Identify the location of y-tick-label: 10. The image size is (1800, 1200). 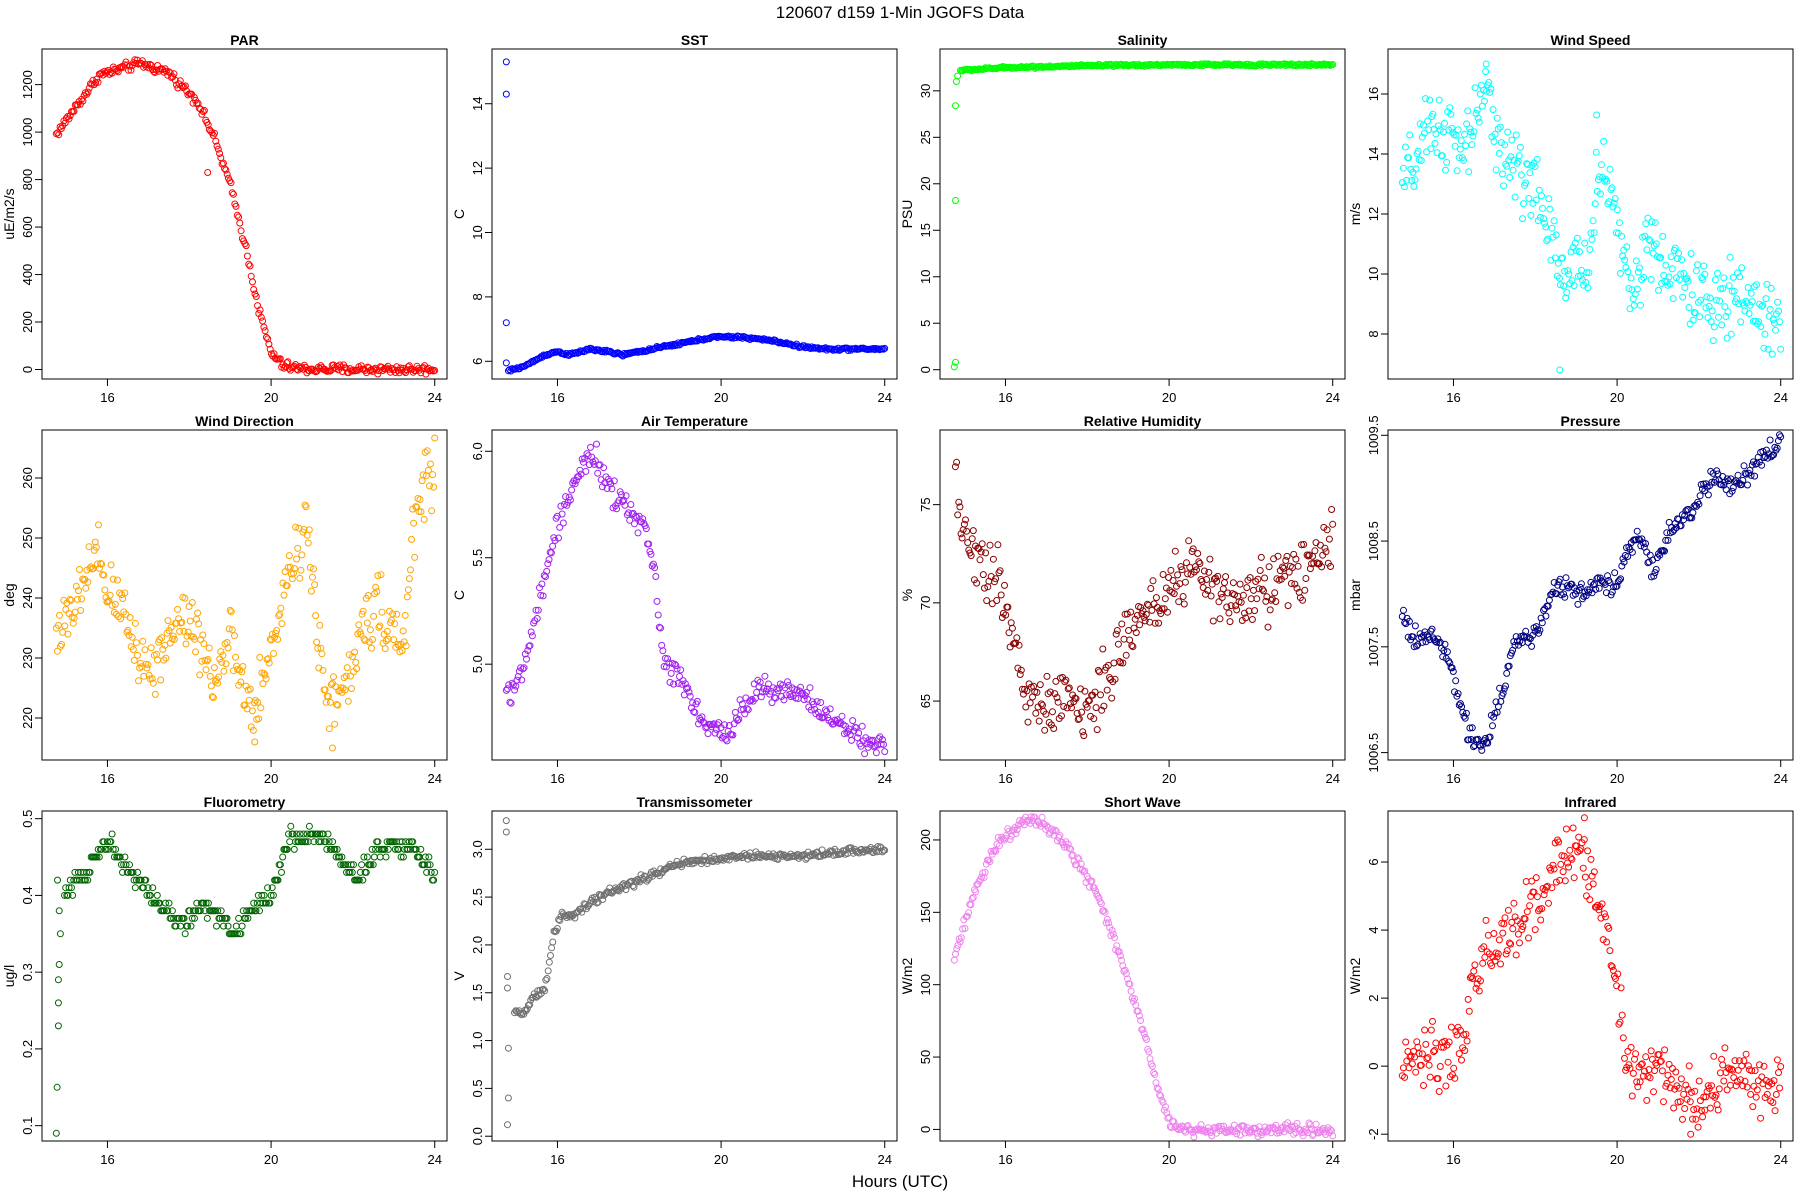
(477, 232).